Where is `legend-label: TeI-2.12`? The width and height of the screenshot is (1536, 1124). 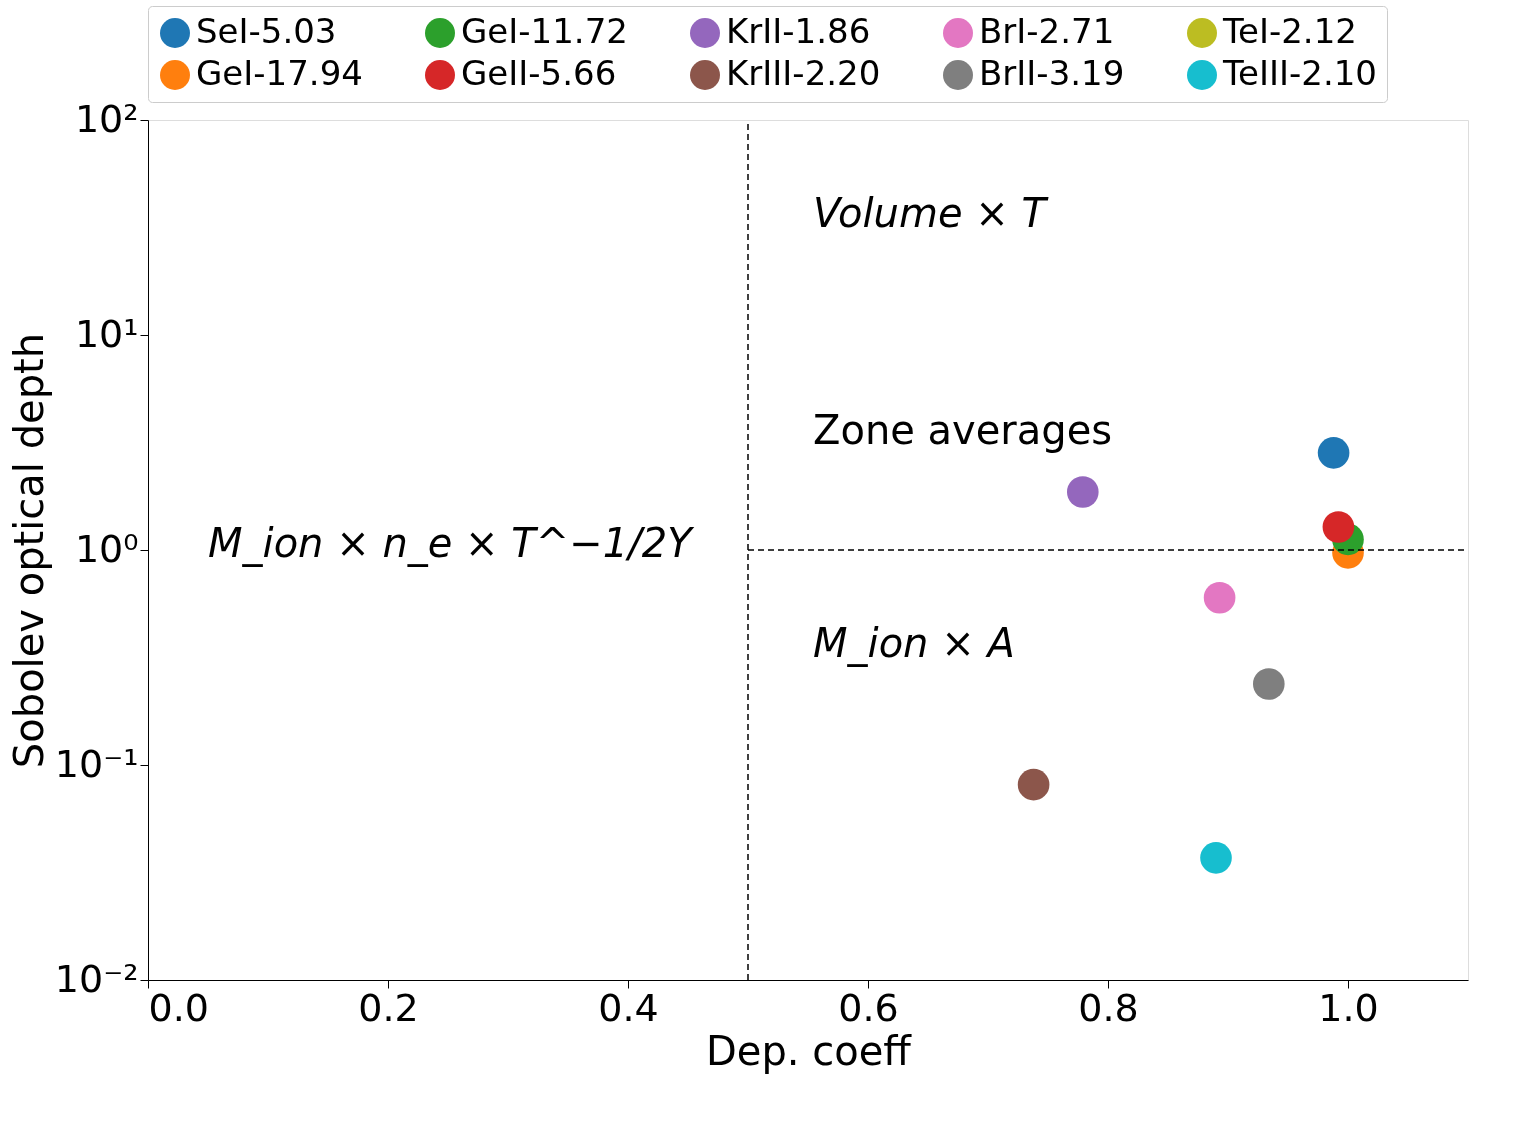
legend-label: TeI-2.12 is located at coordinates (1289, 31).